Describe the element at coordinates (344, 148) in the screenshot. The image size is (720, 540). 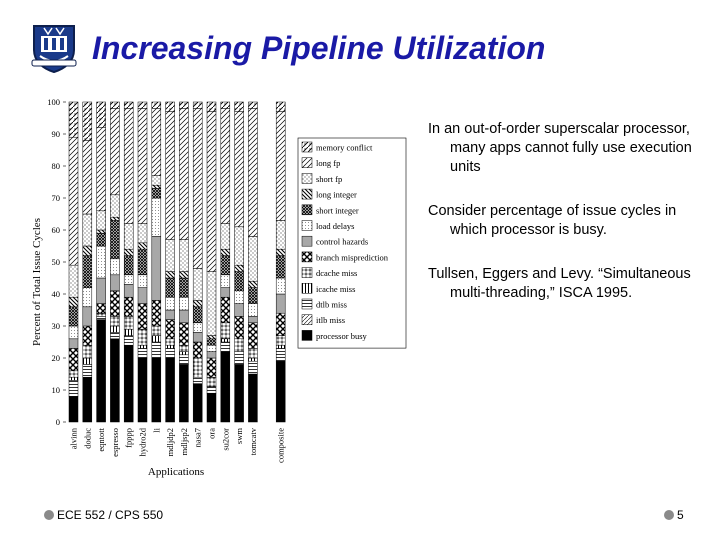
I see `legend-label: memory conflict` at that location.